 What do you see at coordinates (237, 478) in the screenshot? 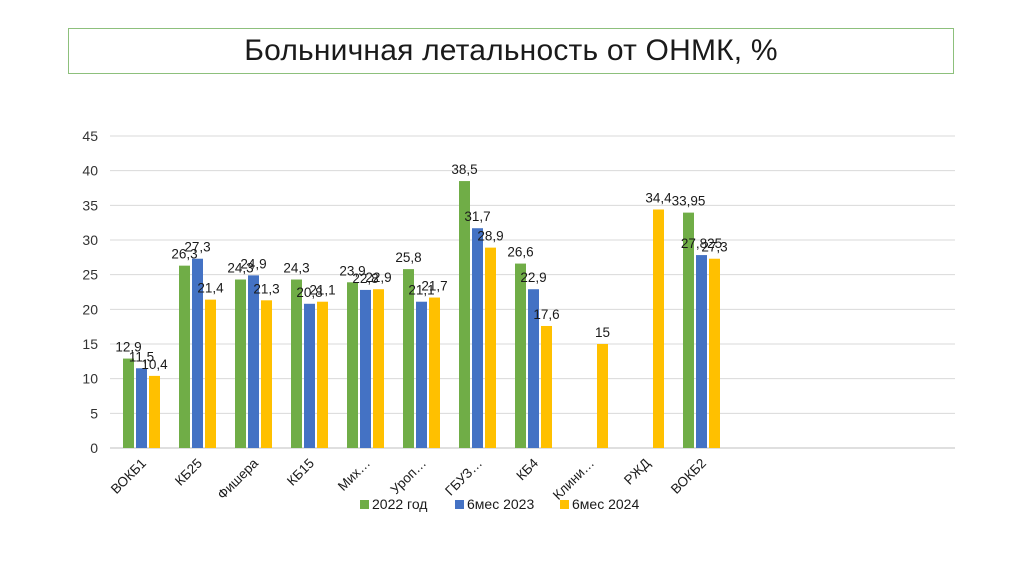
I see `category-label: Фишера` at bounding box center [237, 478].